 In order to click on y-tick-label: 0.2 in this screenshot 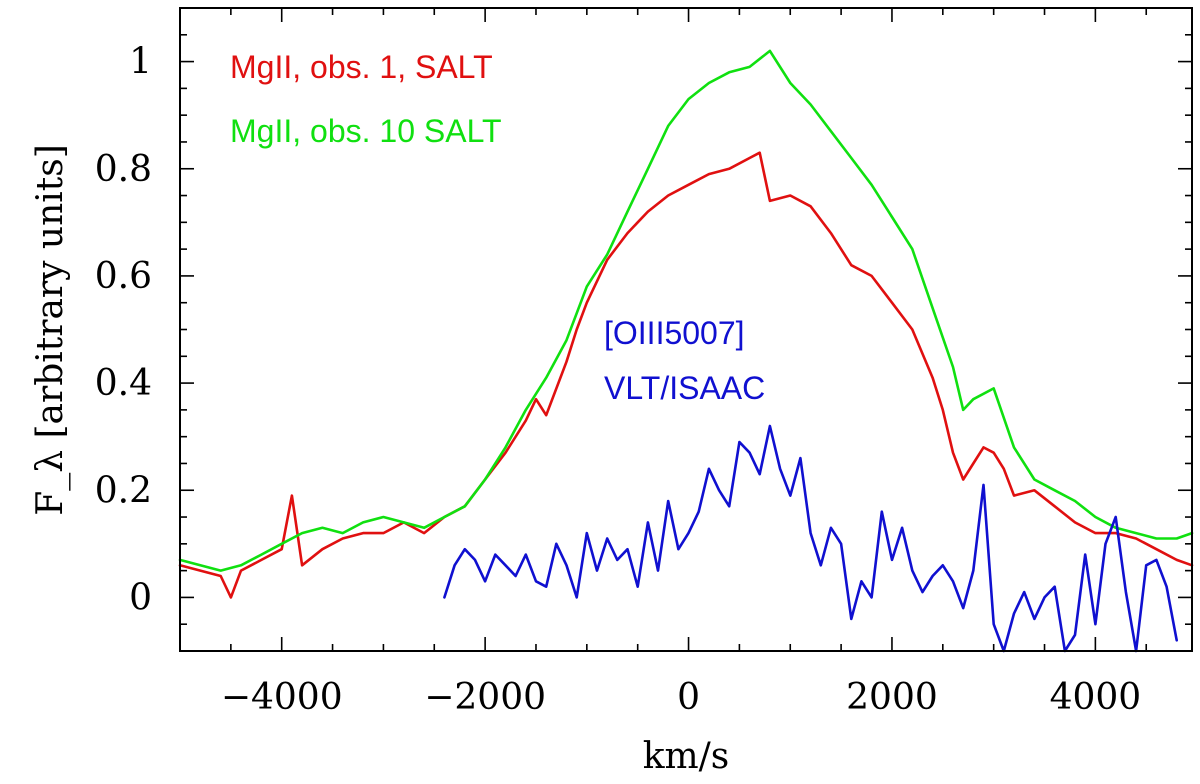, I will do `click(123, 490)`.